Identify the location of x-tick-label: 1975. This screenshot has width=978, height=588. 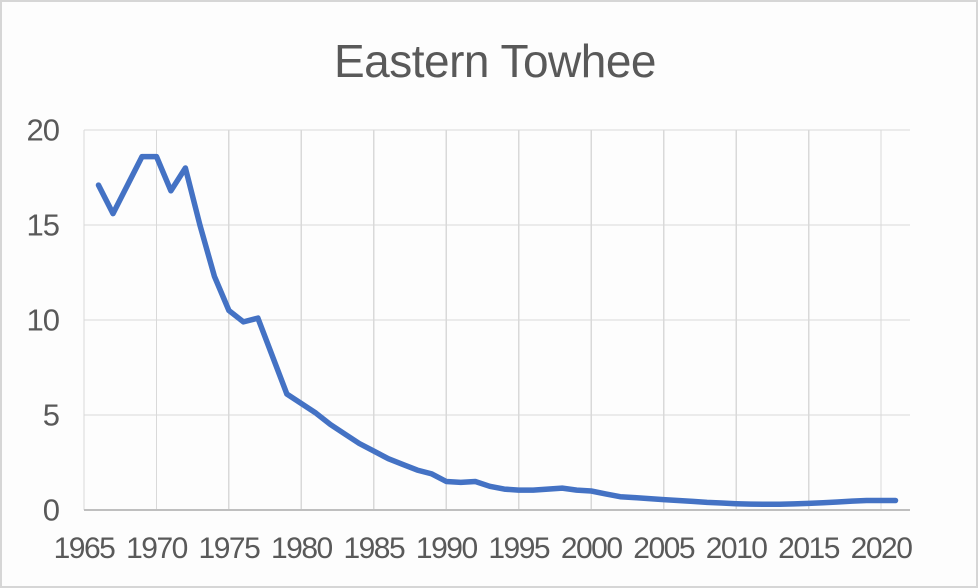
(230, 548).